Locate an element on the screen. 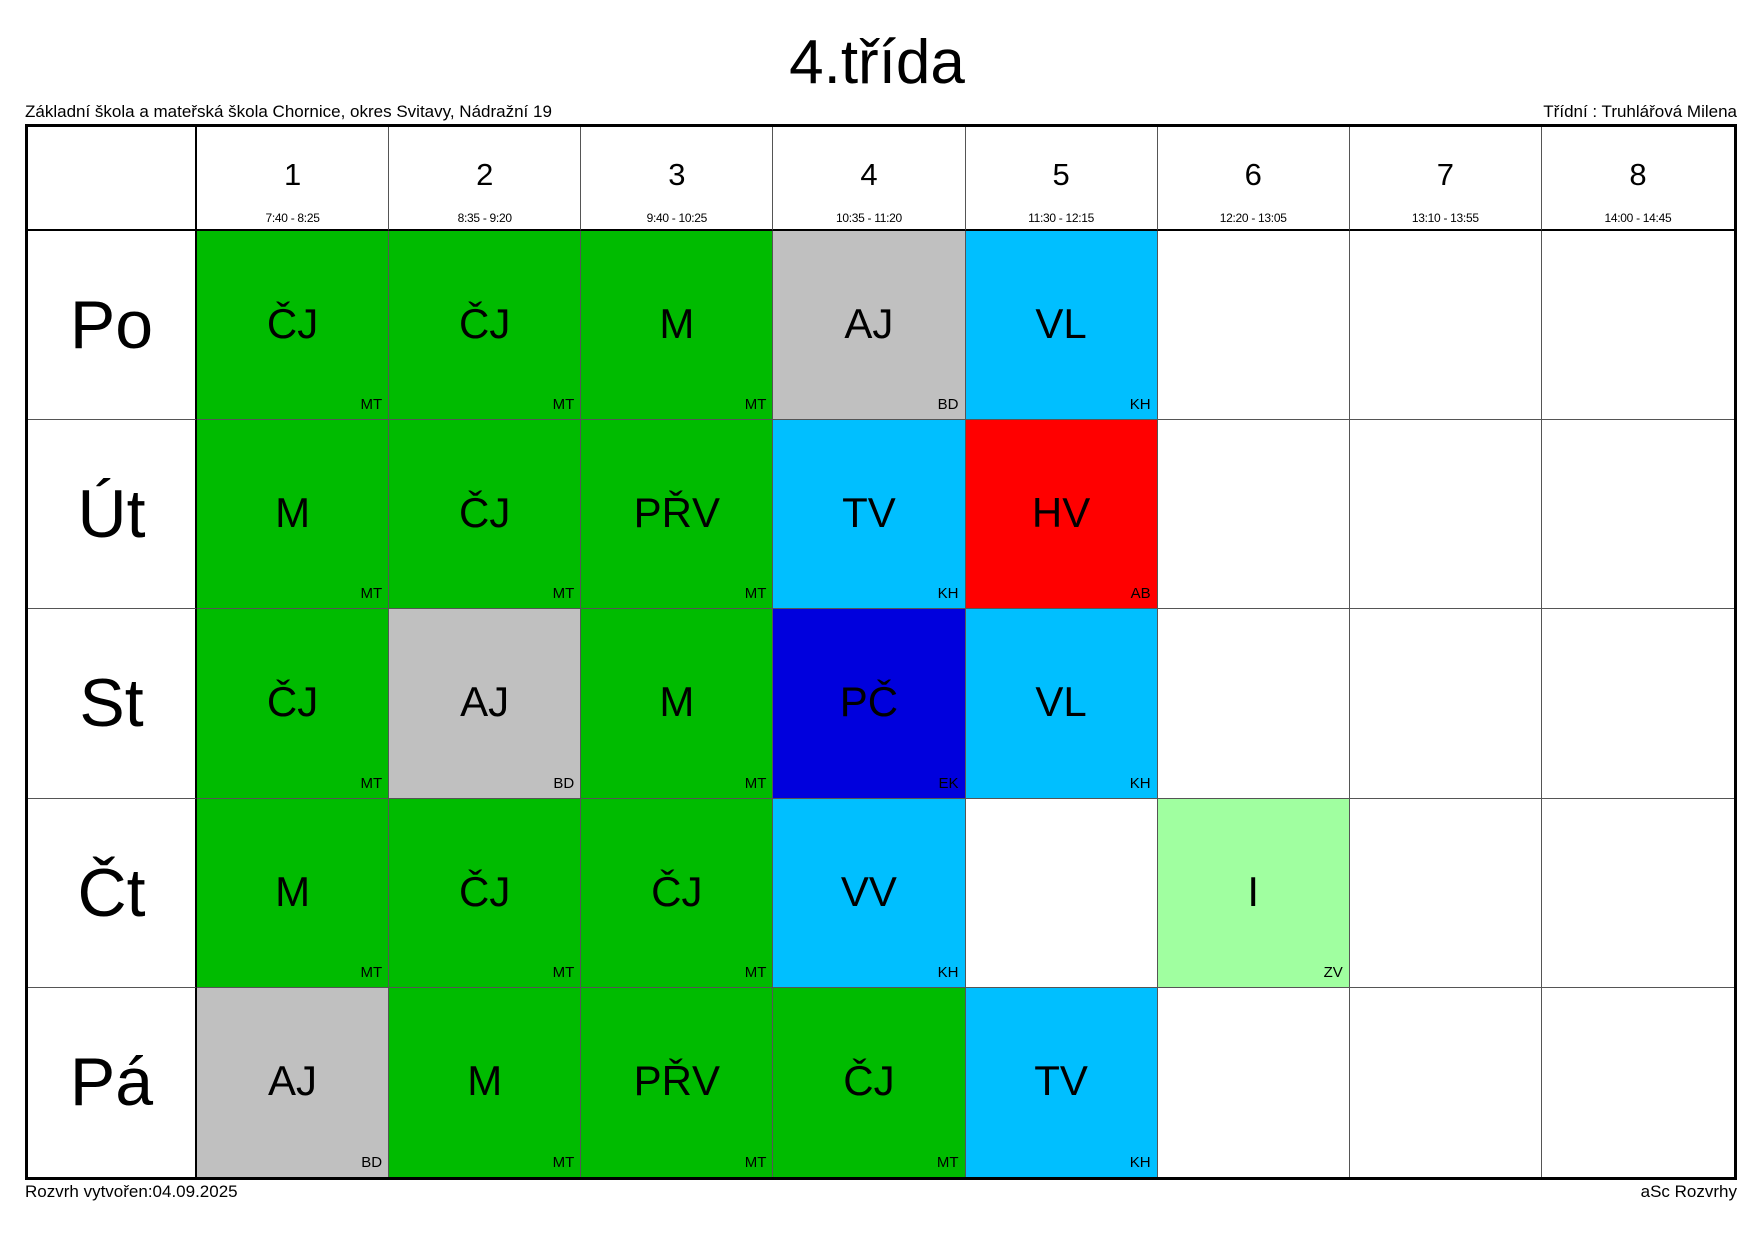 This screenshot has width=1754, height=1240. class-teacher: Třídní : Truhlářová Milena is located at coordinates (1640, 111).